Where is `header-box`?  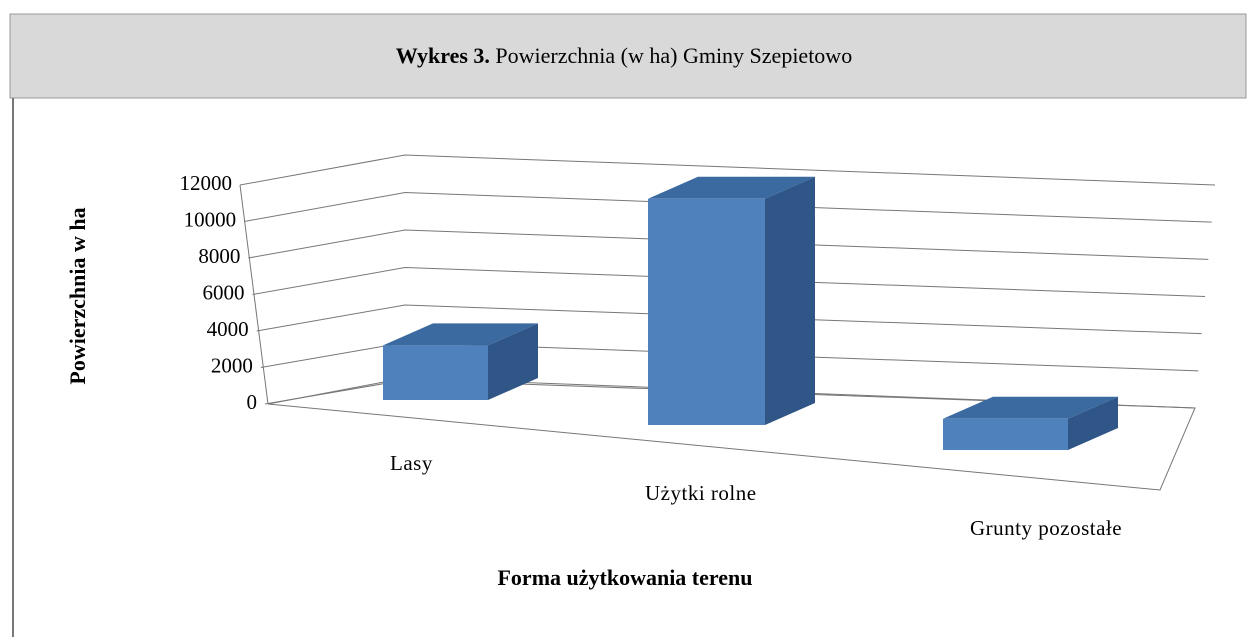 header-box is located at coordinates (628, 56).